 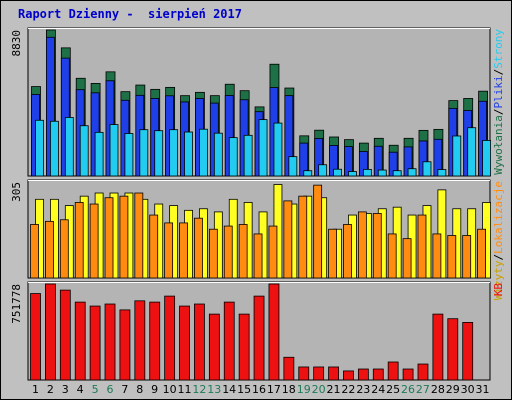 What do you see at coordinates (319, 389) in the screenshot?
I see `day-label: 20` at bounding box center [319, 389].